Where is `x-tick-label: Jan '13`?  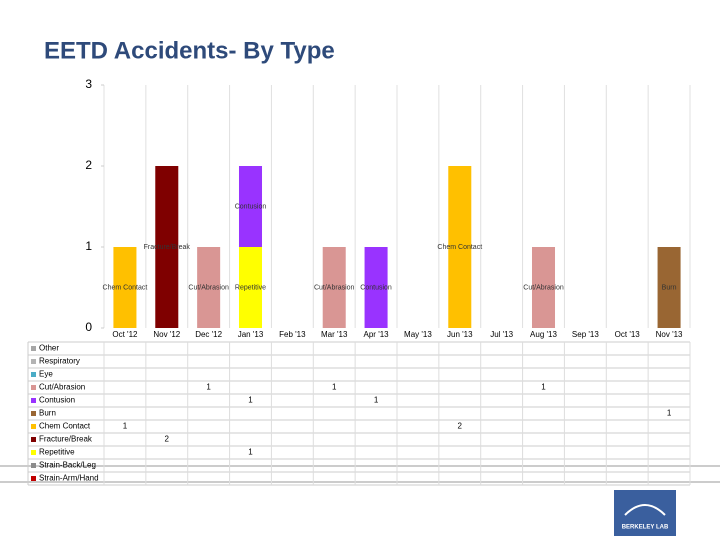
x-tick-label: Jan '13 is located at coordinates (251, 334).